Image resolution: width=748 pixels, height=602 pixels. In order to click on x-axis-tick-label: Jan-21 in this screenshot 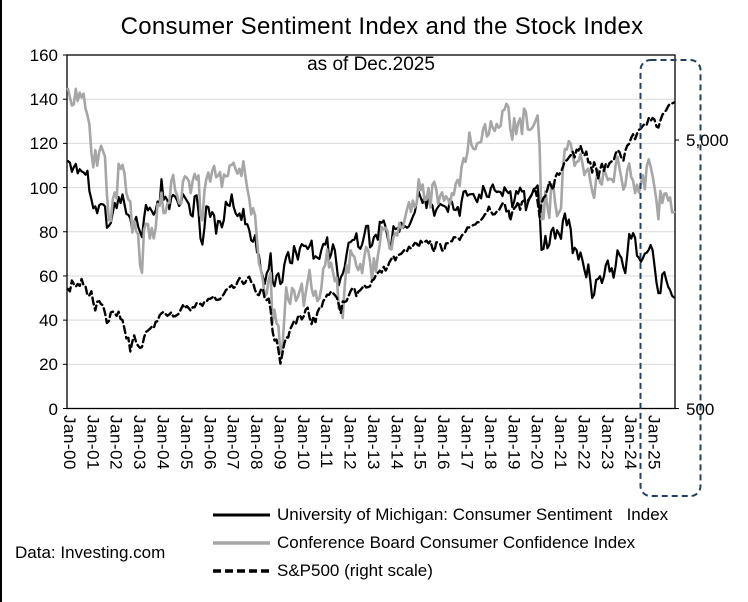, I will do `click(561, 442)`.